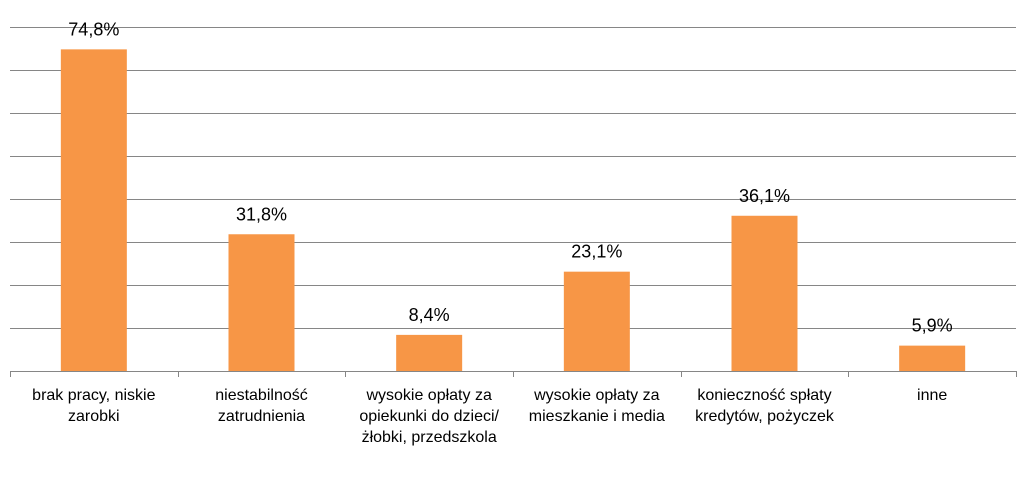 The image size is (1018, 481). What do you see at coordinates (596, 252) in the screenshot?
I see `value-label: 23,1%` at bounding box center [596, 252].